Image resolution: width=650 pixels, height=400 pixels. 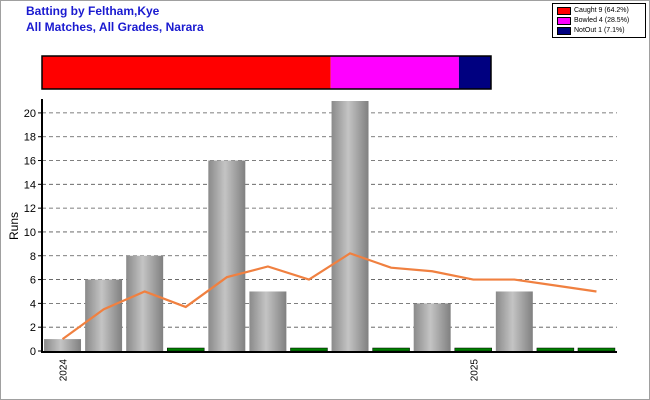 I want to click on y-tick-label: 8, so click(x=33, y=257).